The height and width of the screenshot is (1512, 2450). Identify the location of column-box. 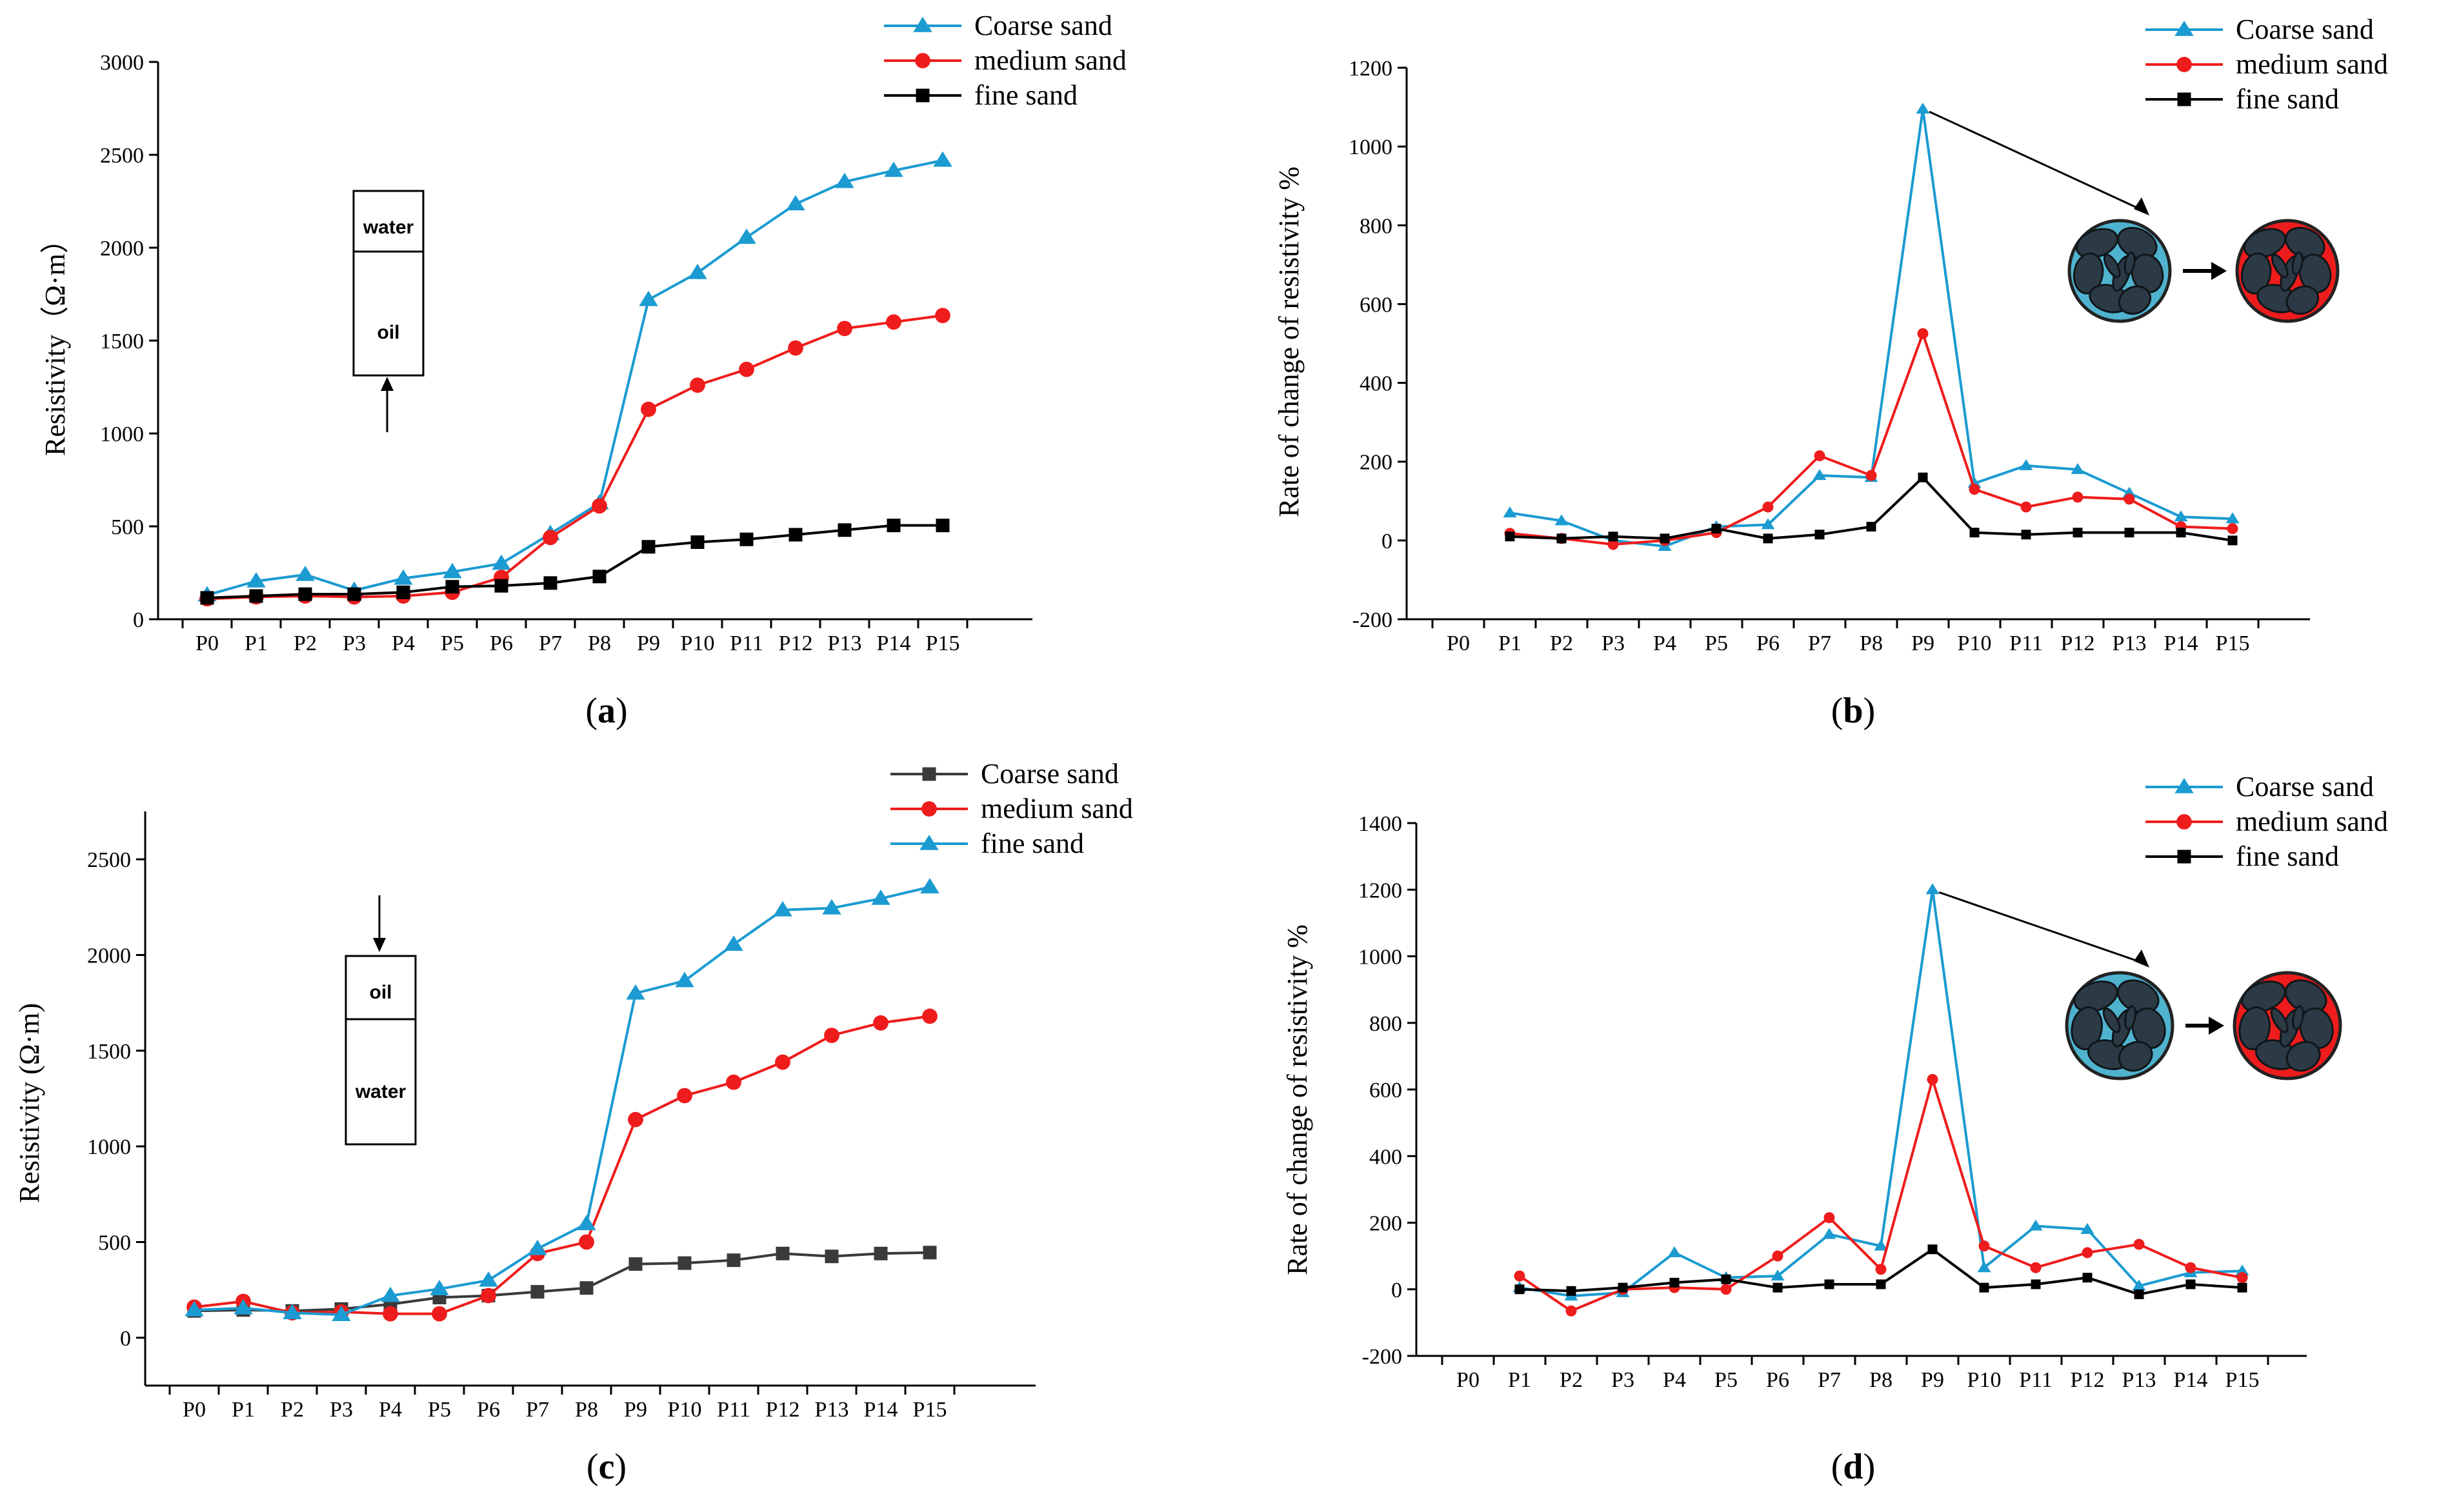
(381, 1050).